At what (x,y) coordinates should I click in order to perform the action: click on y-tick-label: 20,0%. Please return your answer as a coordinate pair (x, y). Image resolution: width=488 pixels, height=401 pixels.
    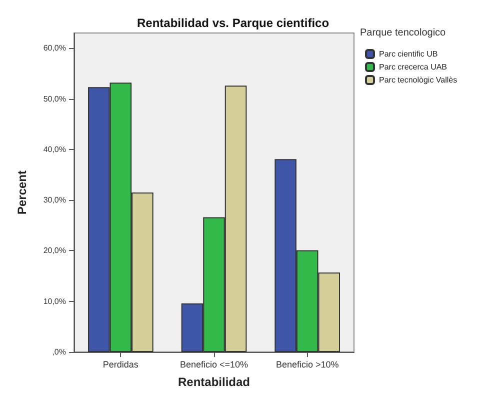
    Looking at the image, I should click on (54, 251).